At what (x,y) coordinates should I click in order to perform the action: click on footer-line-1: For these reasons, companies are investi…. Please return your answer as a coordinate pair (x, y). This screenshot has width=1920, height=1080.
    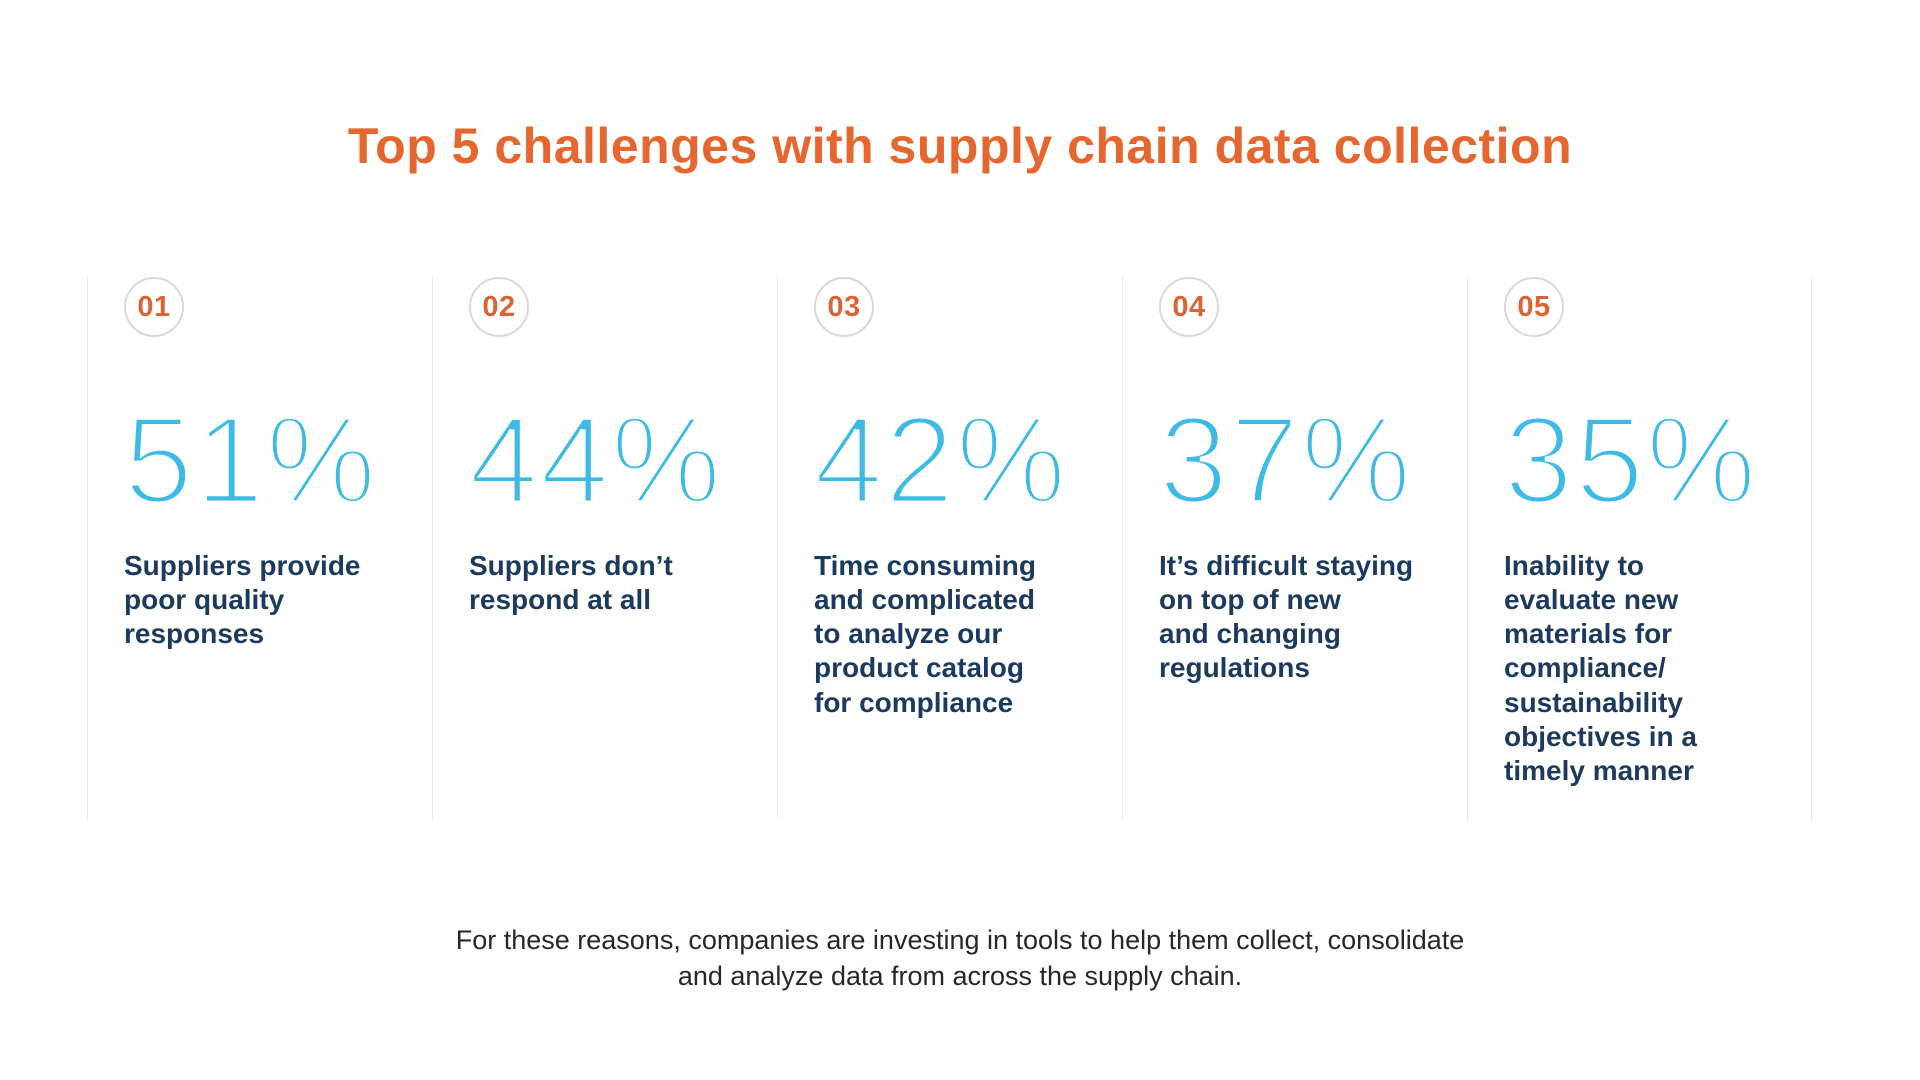
    Looking at the image, I should click on (960, 940).